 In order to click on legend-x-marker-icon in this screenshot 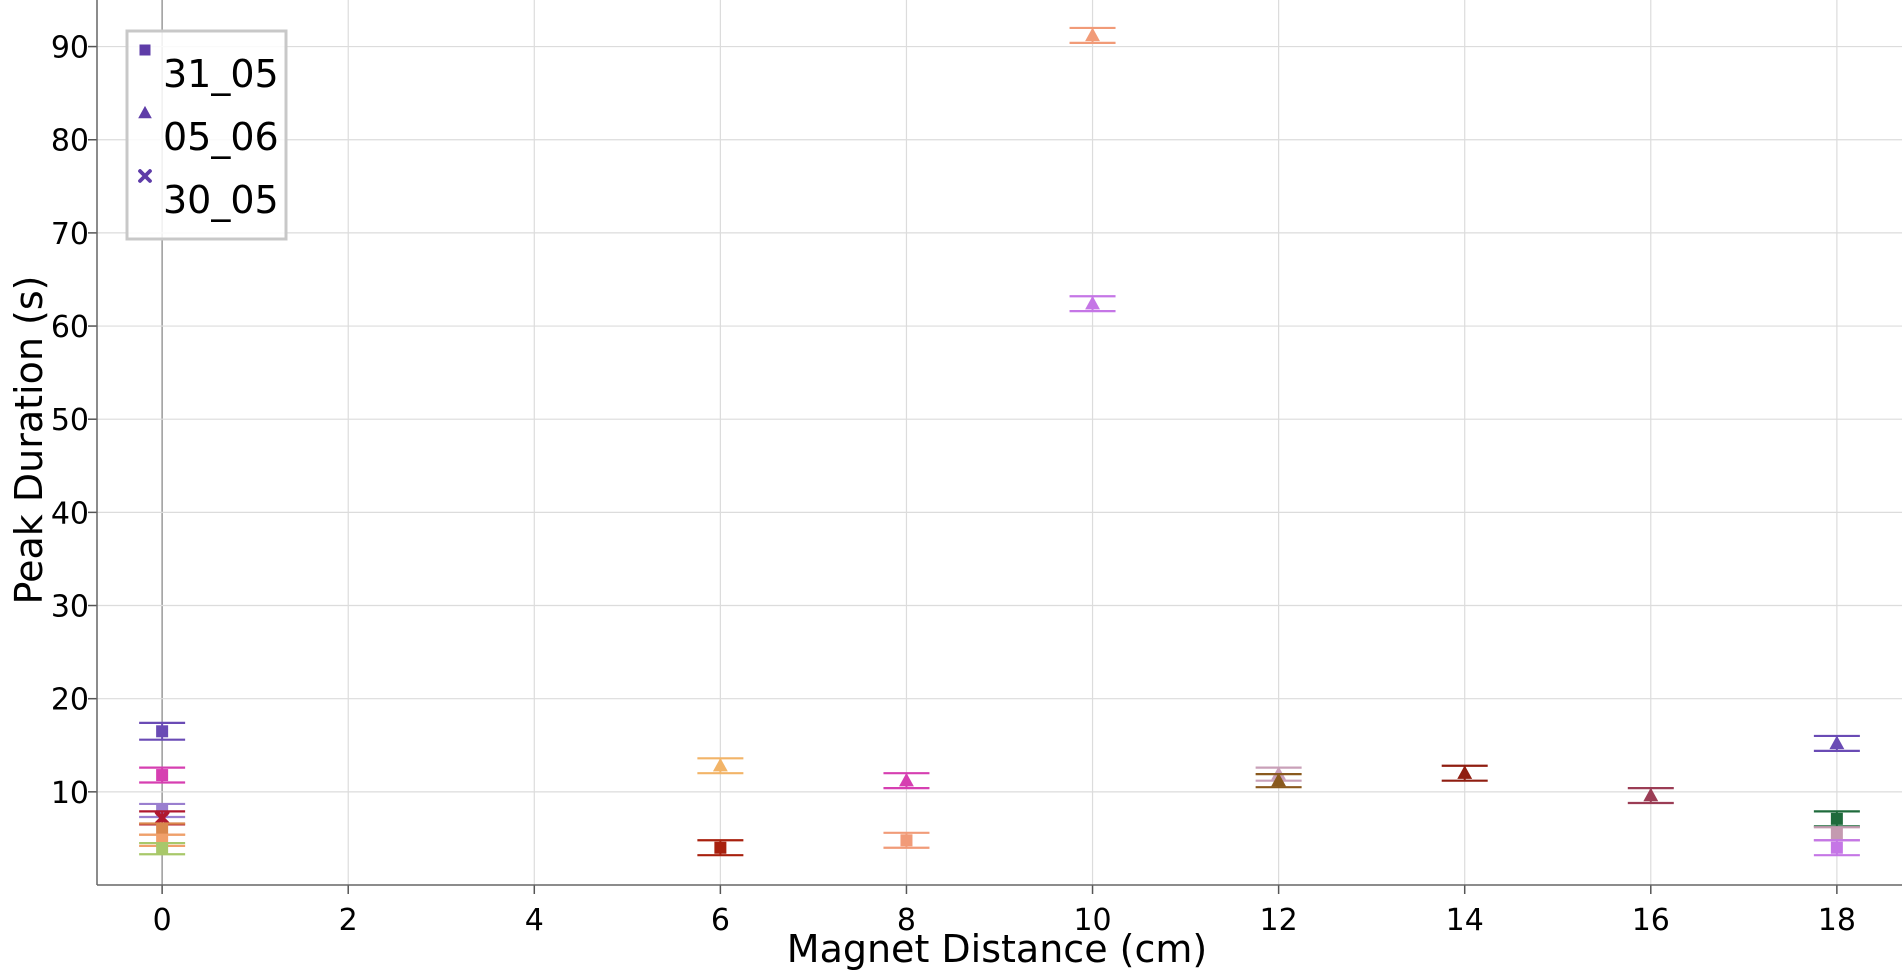, I will do `click(145, 176)`.